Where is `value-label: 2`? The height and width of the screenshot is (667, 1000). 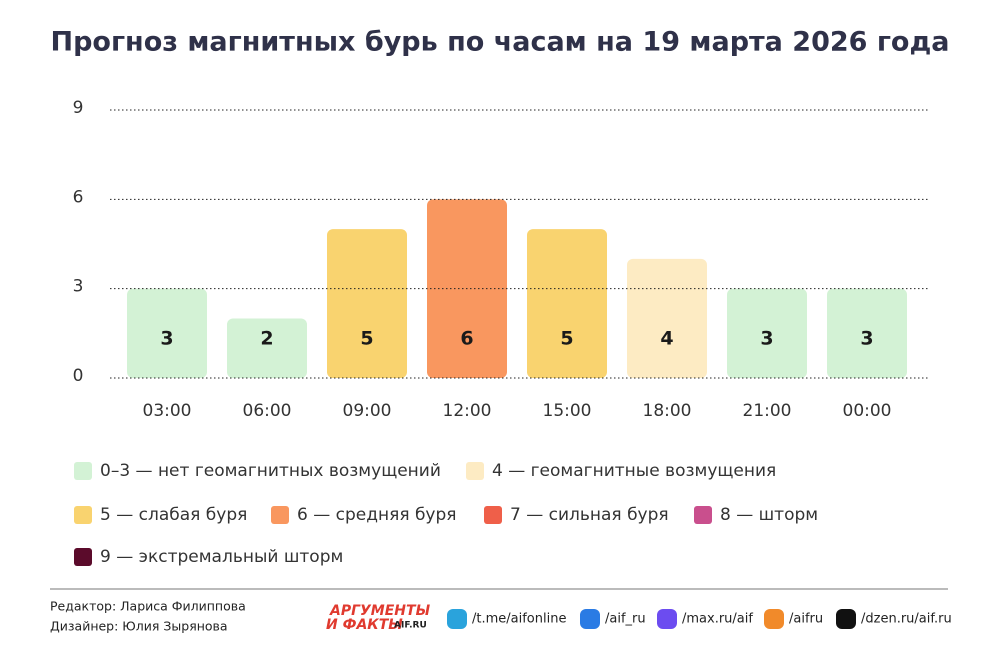
value-label: 2 is located at coordinates (266, 339).